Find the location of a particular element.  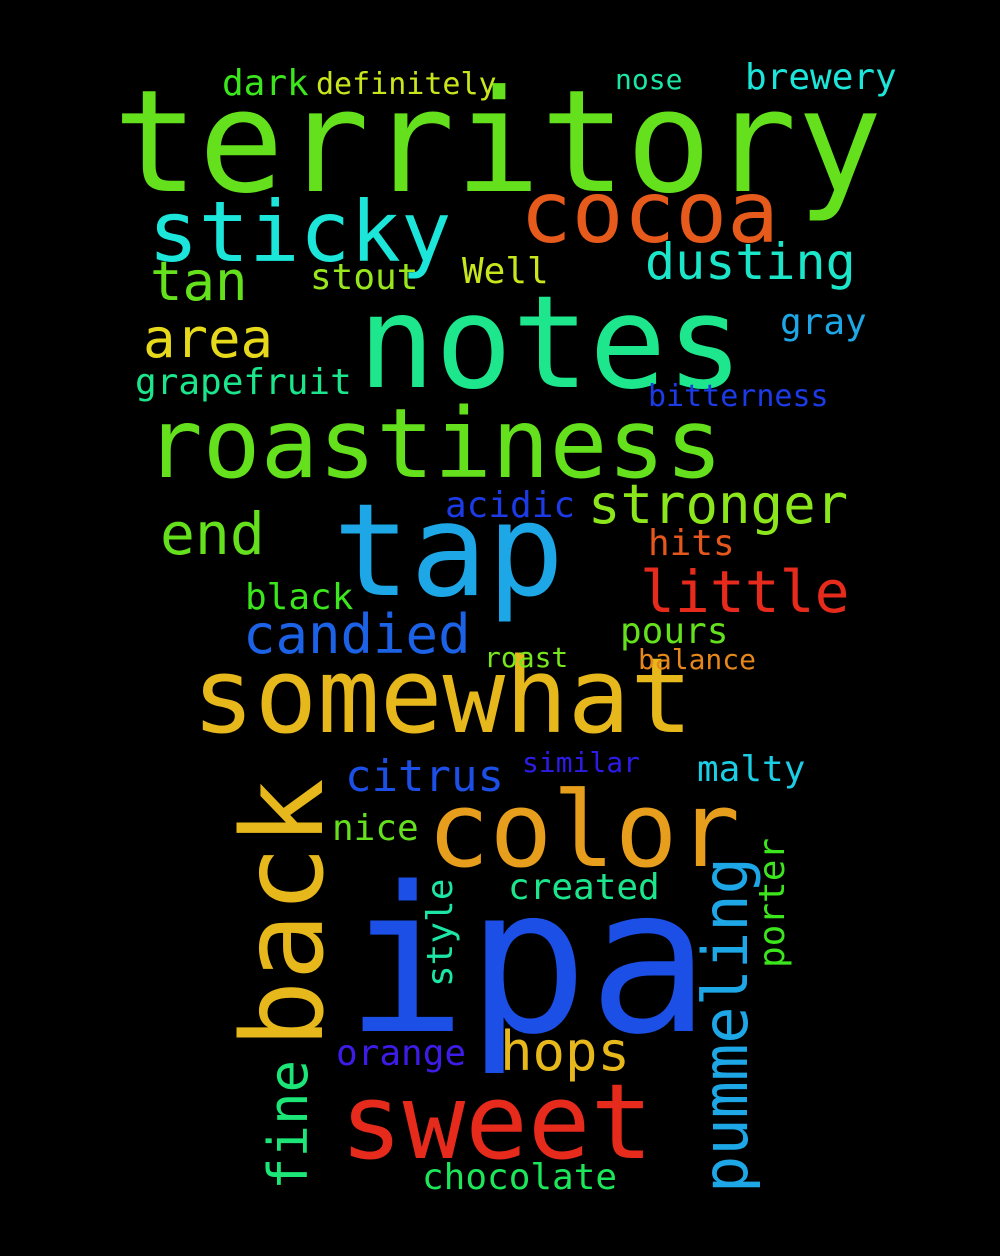

word-balance: balance is located at coordinates (697, 659).